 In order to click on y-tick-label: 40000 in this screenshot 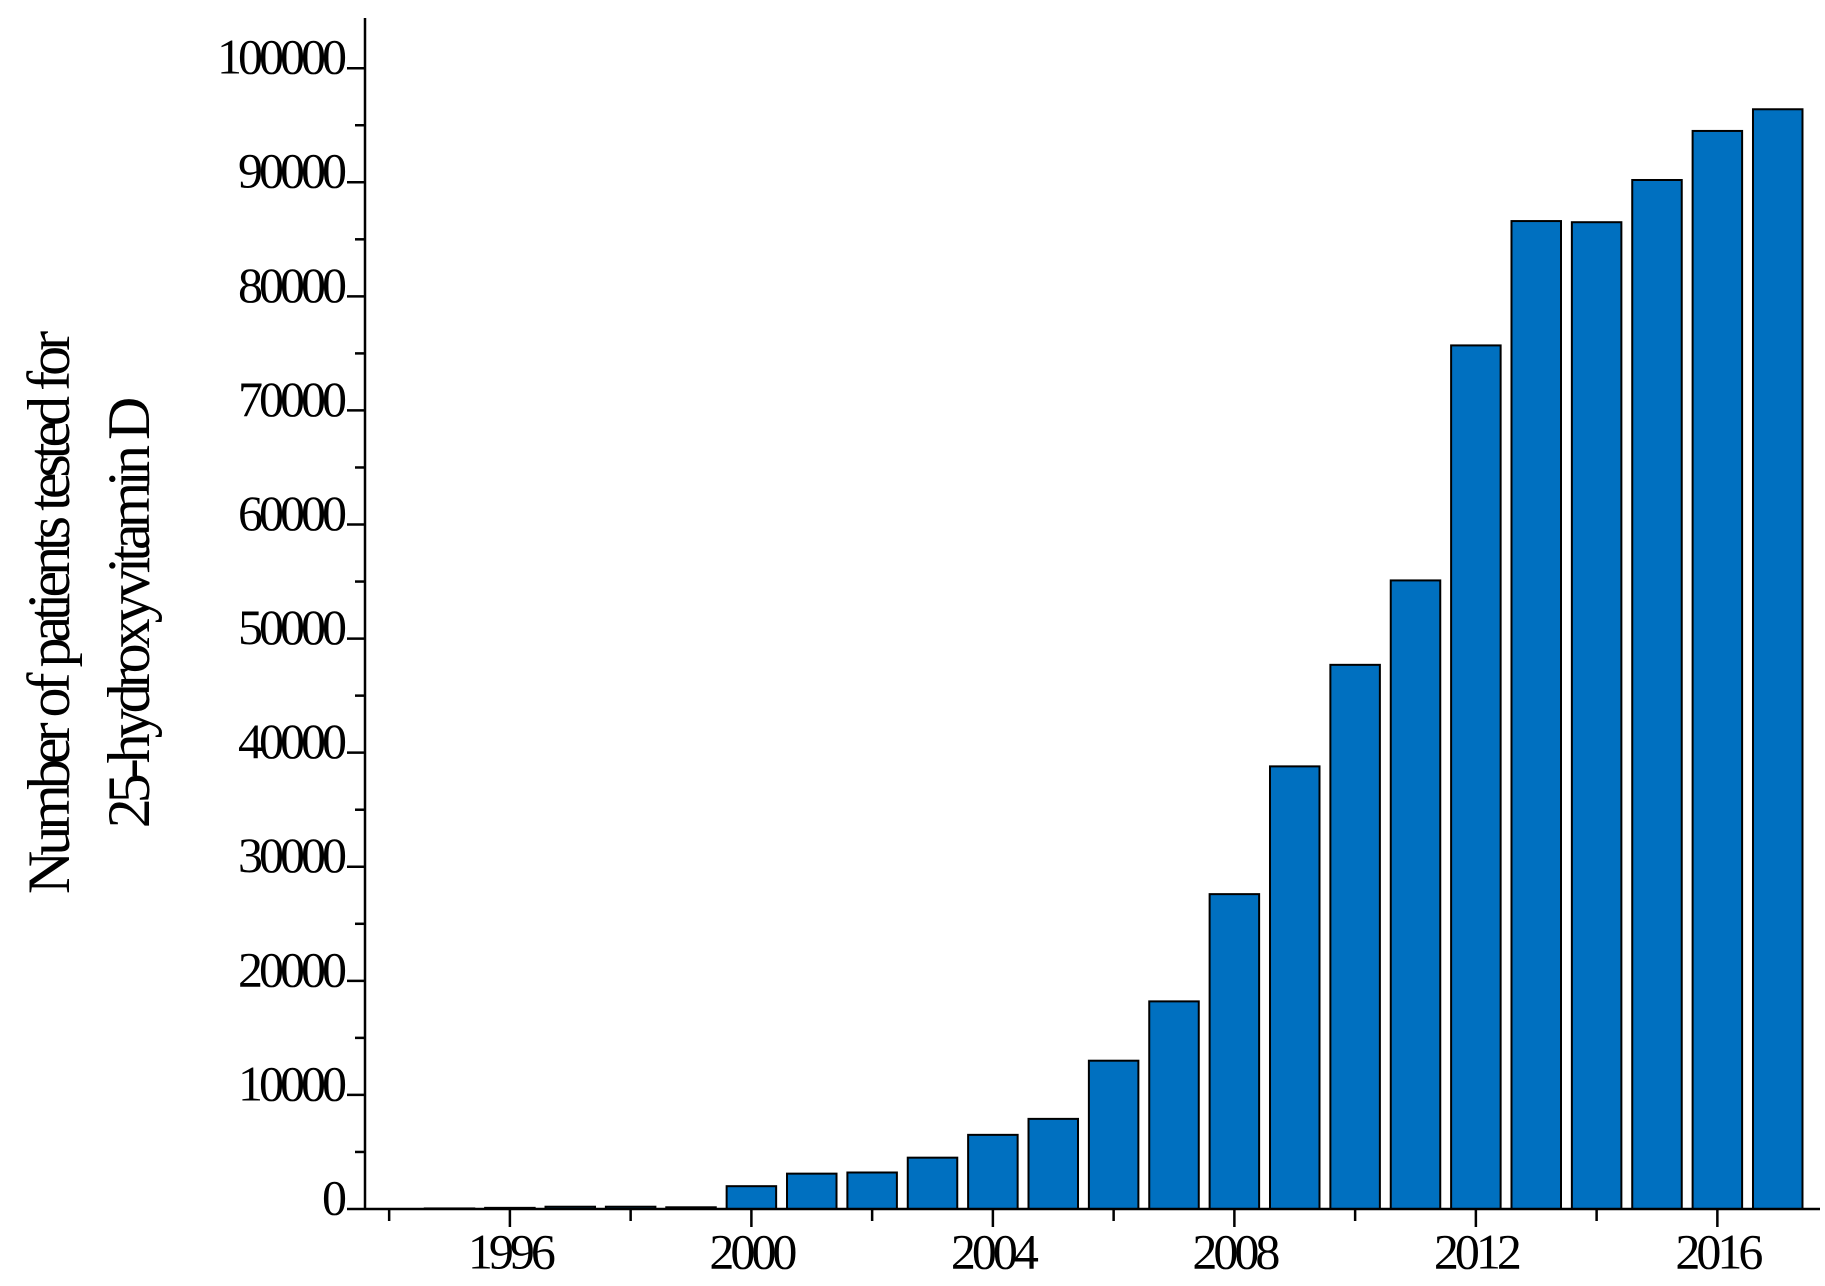, I will do `click(292, 741)`.